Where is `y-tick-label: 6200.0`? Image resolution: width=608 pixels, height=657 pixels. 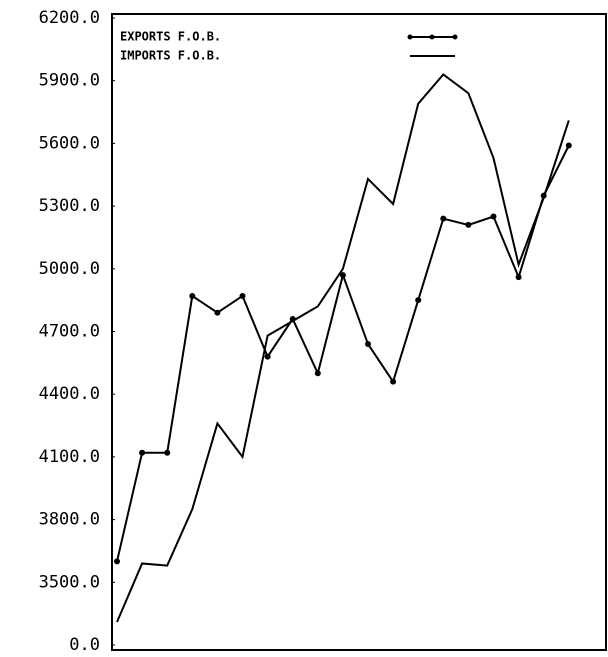
y-tick-label: 6200.0 is located at coordinates (69, 18).